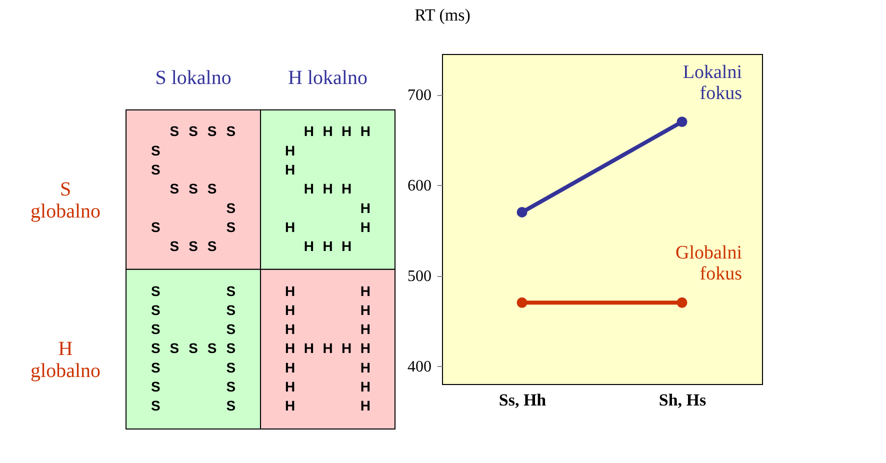 The height and width of the screenshot is (463, 886). What do you see at coordinates (442, 15) in the screenshot?
I see `y-axis-title: RT (ms)` at bounding box center [442, 15].